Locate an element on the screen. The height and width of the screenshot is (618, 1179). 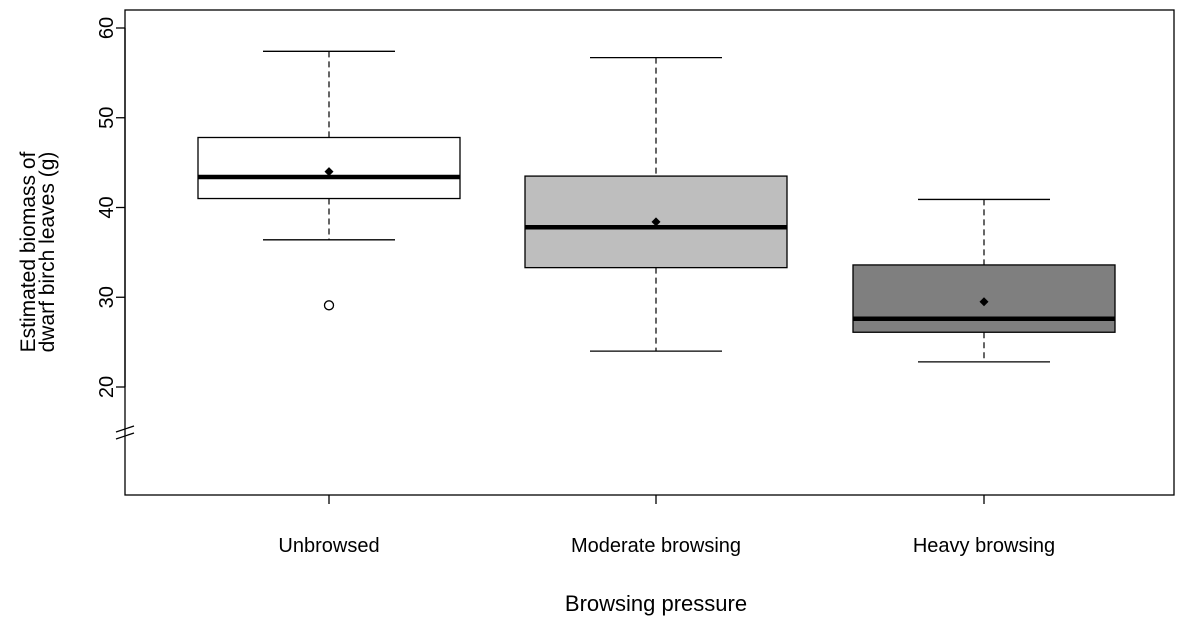
axis-break-mark is located at coordinates (125, 432).